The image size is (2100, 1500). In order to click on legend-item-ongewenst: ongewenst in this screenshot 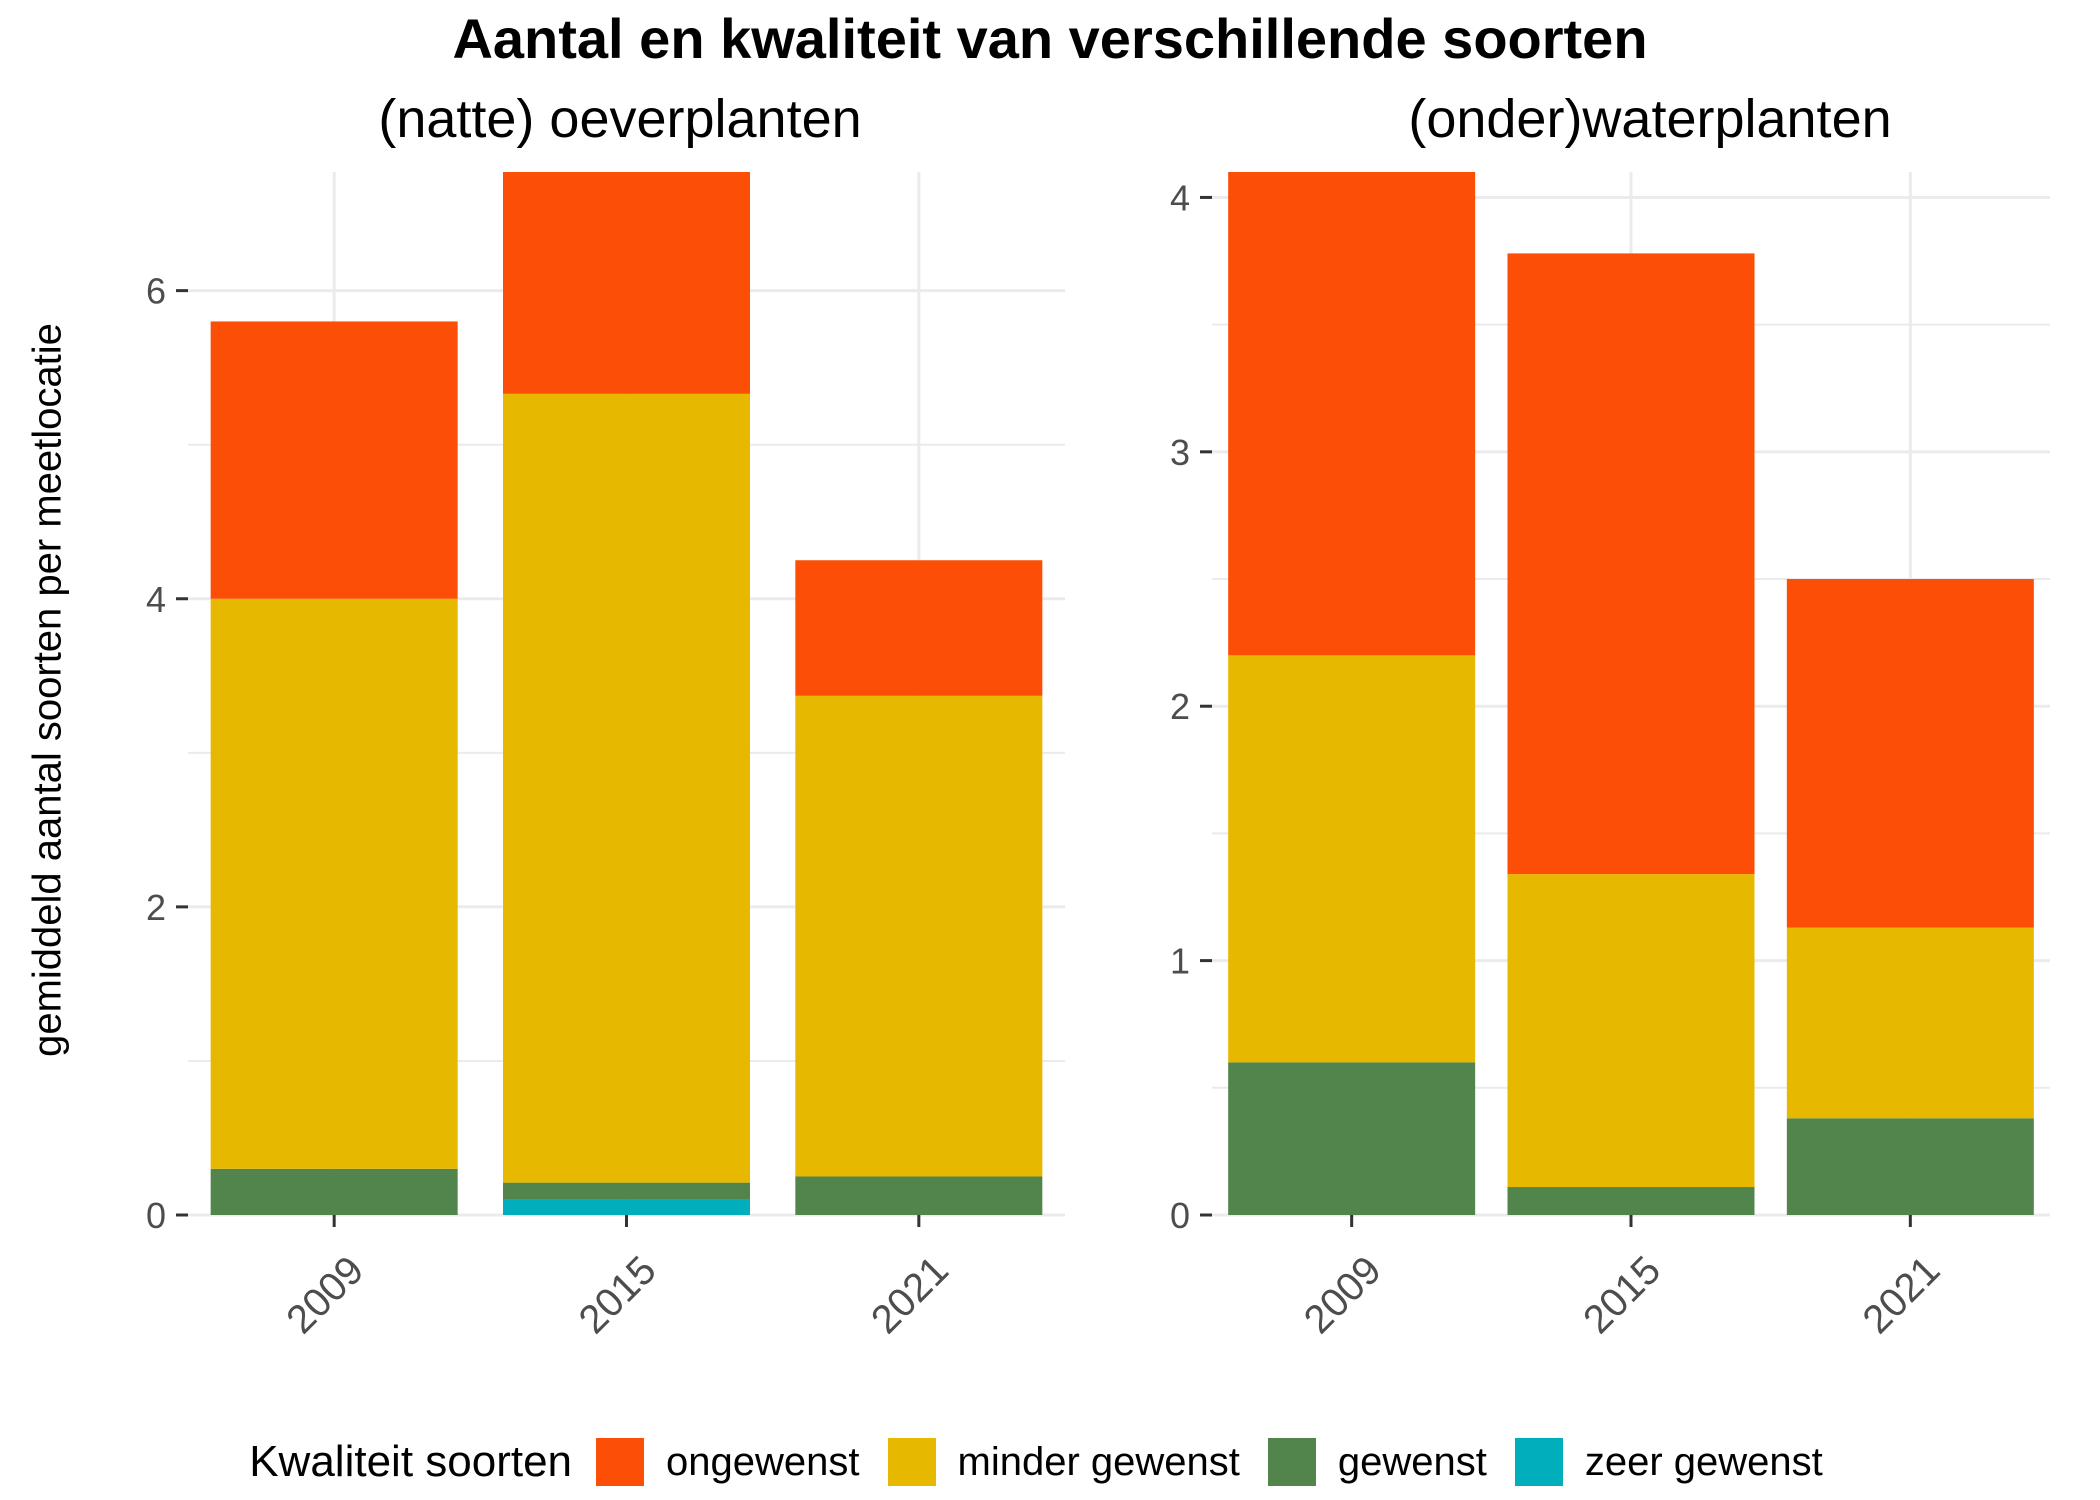, I will do `click(728, 1462)`.